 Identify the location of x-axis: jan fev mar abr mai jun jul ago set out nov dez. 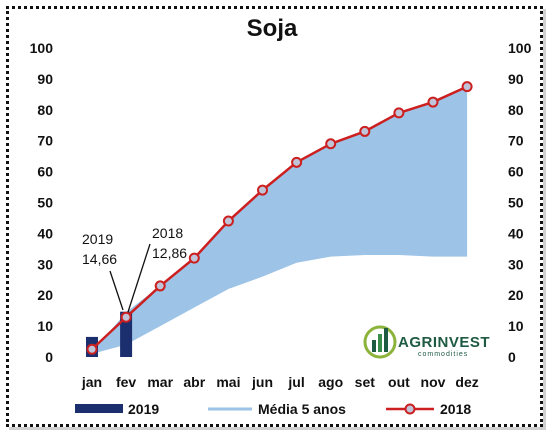
(280, 382).